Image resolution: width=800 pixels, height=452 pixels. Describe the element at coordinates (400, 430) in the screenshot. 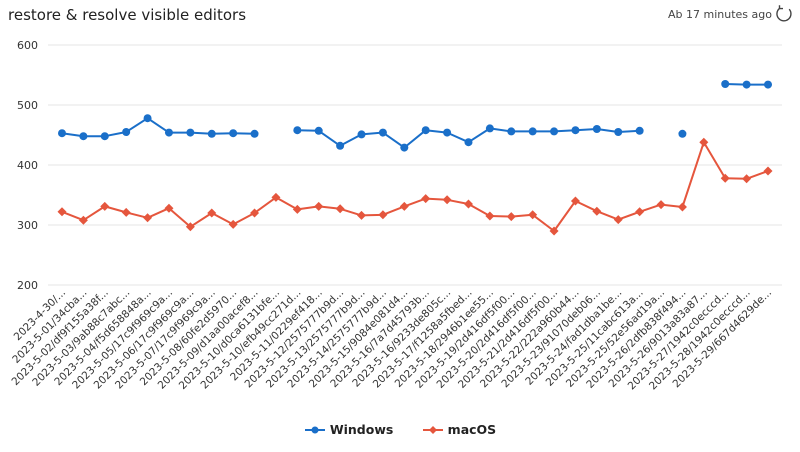

I see `chart-legend: Windows macOS` at that location.